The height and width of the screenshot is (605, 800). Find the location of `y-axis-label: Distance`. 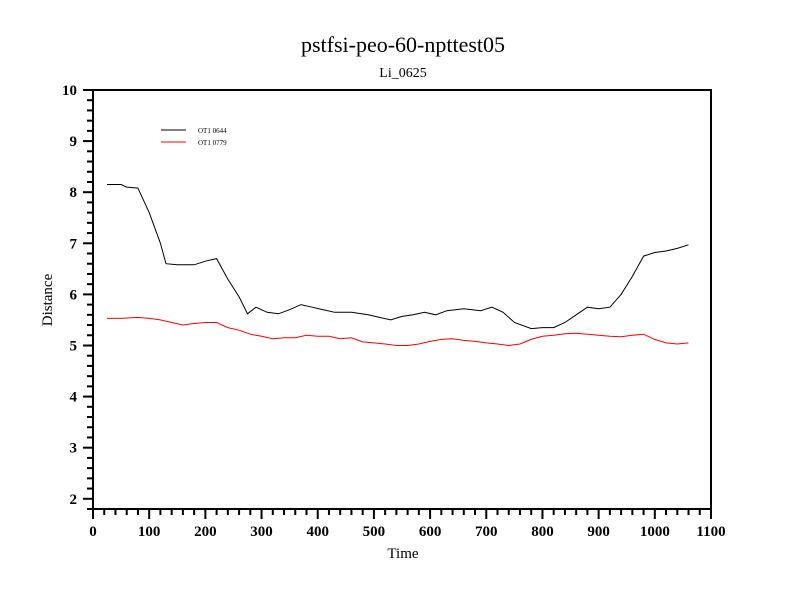

y-axis-label: Distance is located at coordinates (48, 299).